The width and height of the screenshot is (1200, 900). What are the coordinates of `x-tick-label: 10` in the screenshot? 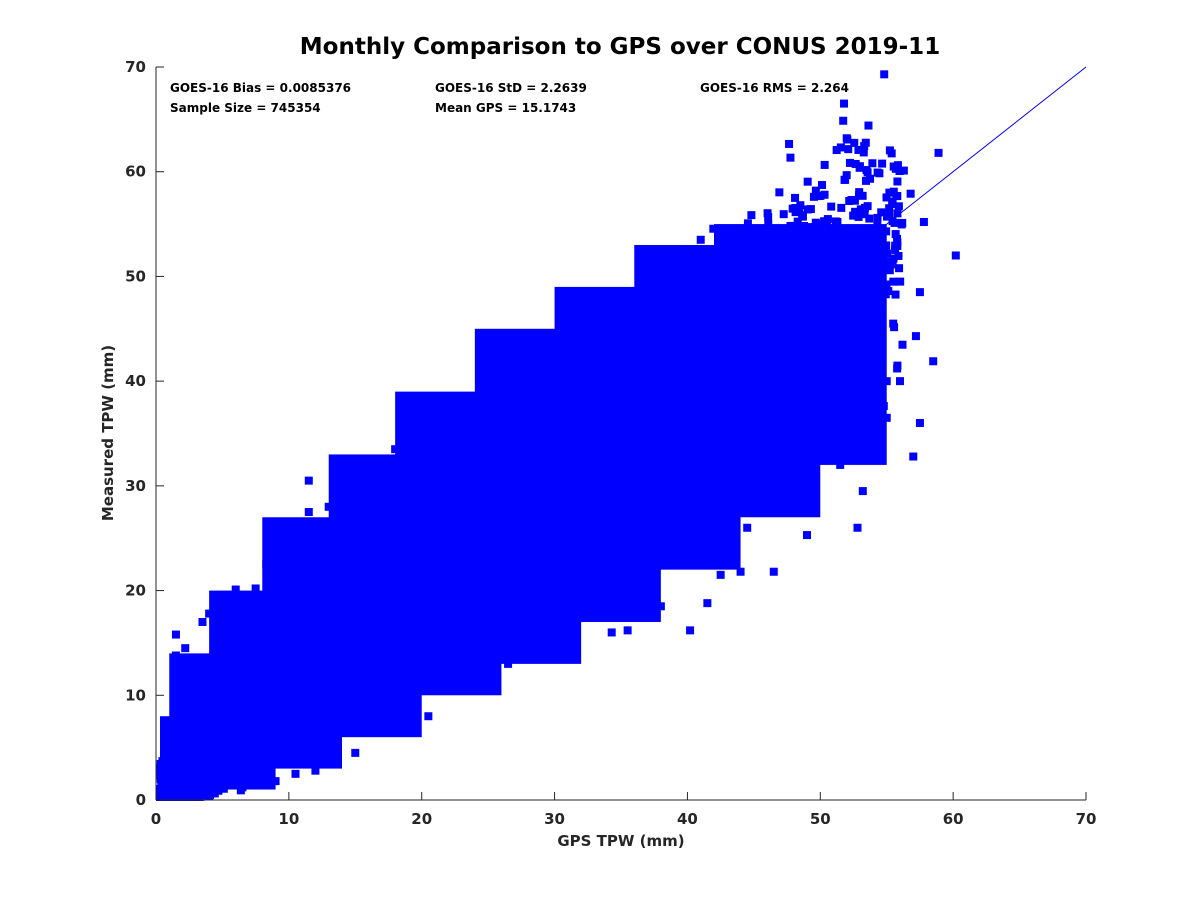 It's located at (288, 819).